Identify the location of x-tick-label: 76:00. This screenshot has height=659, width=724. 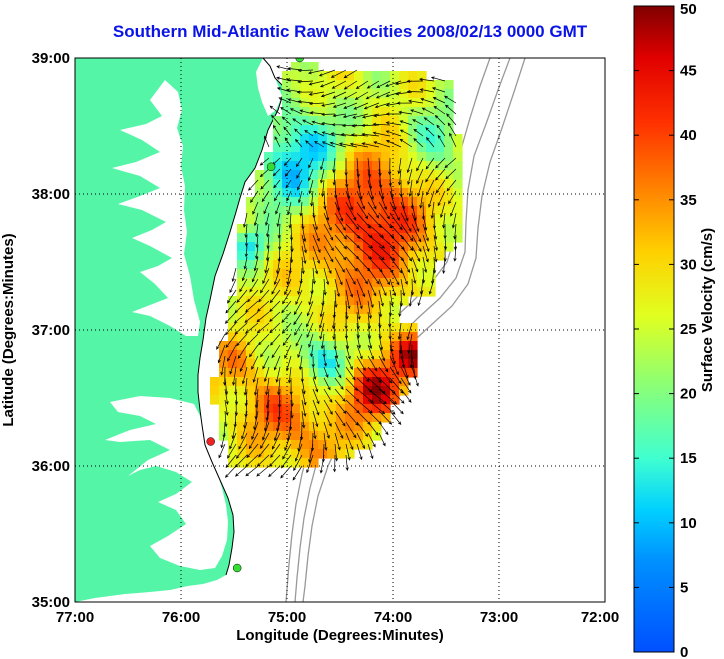
(181, 617).